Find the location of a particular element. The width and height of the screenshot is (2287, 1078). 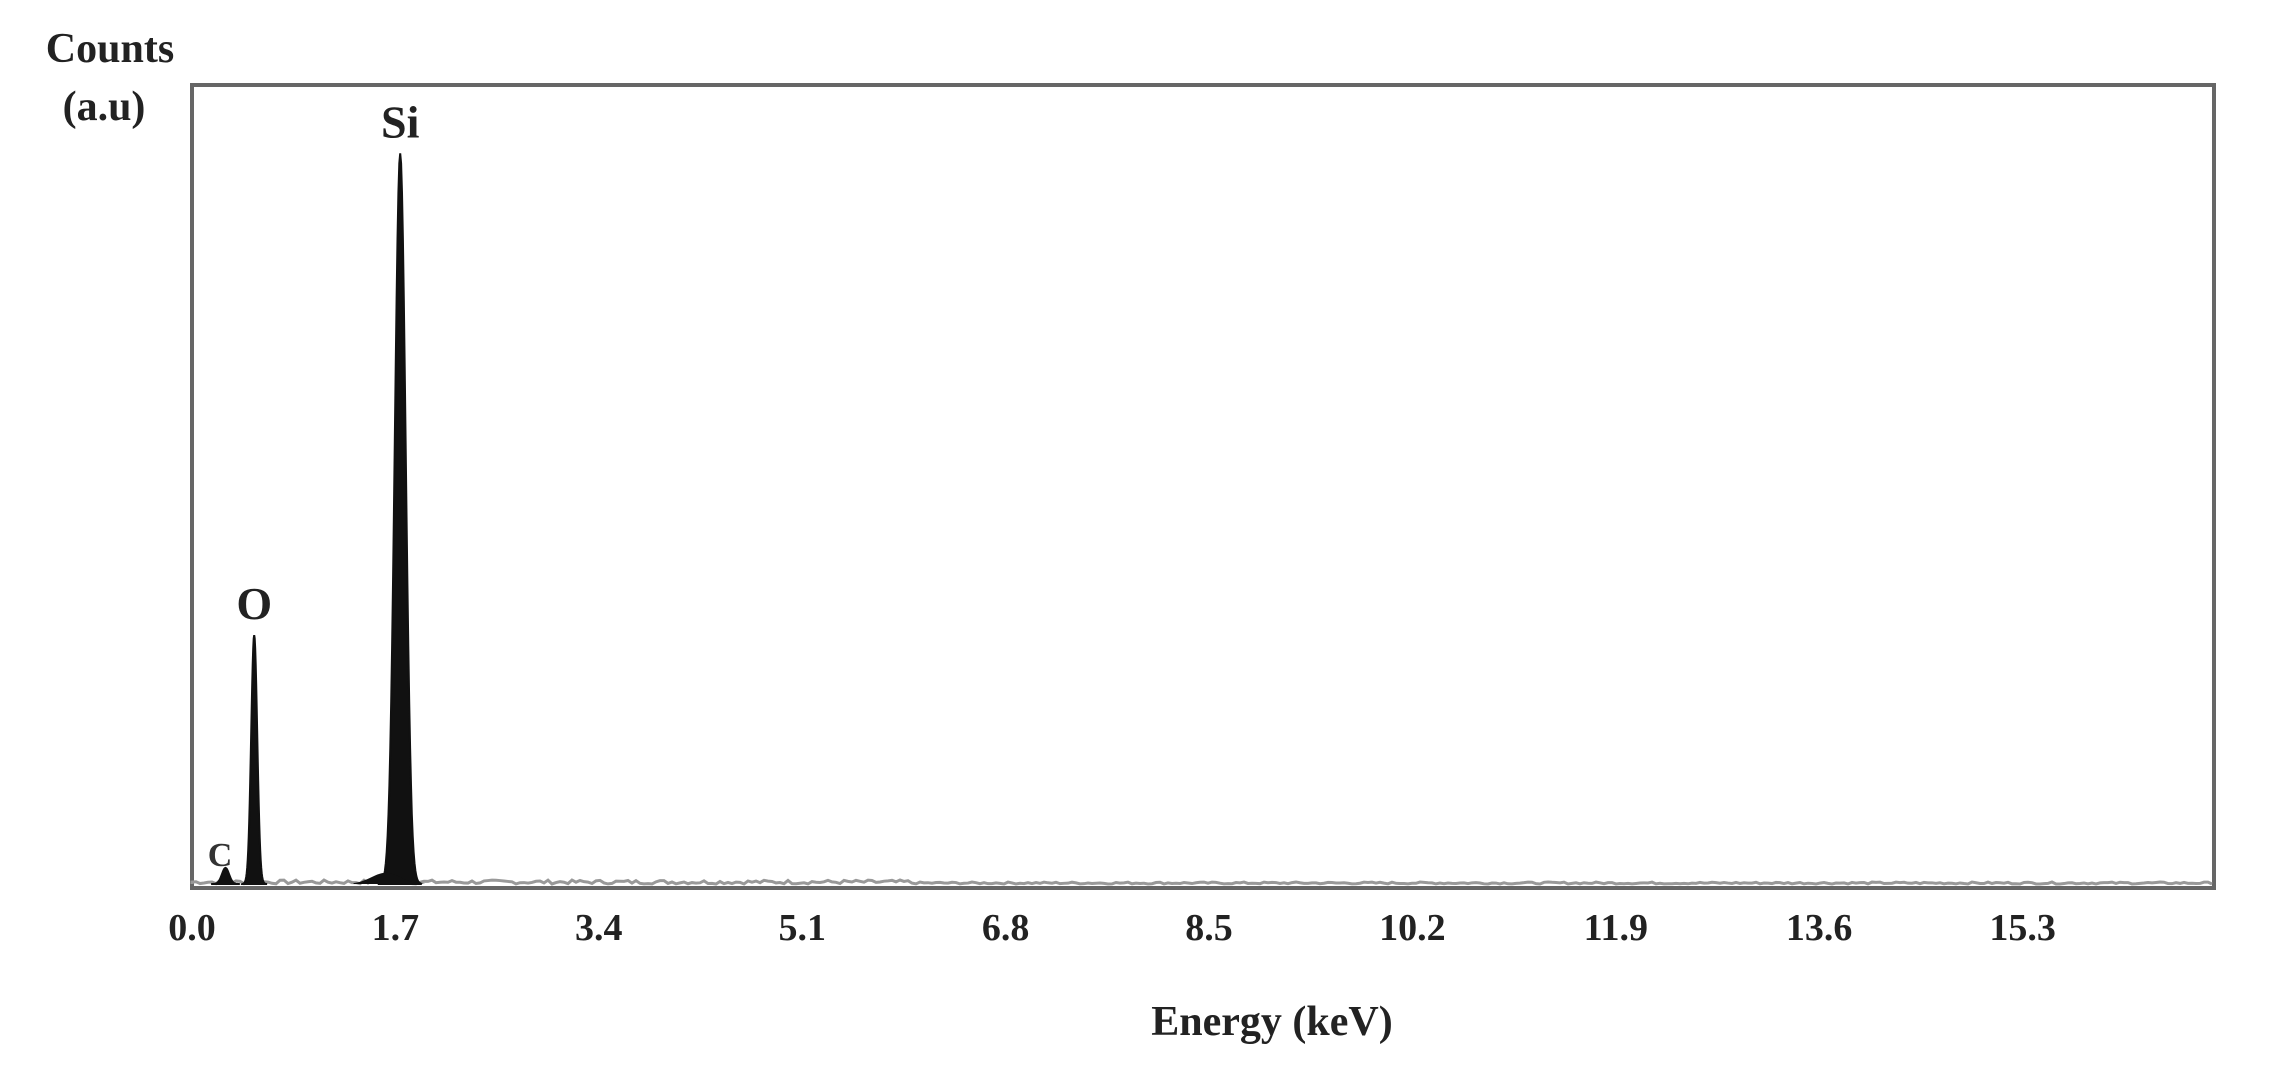

peak-si is located at coordinates (400, 519).